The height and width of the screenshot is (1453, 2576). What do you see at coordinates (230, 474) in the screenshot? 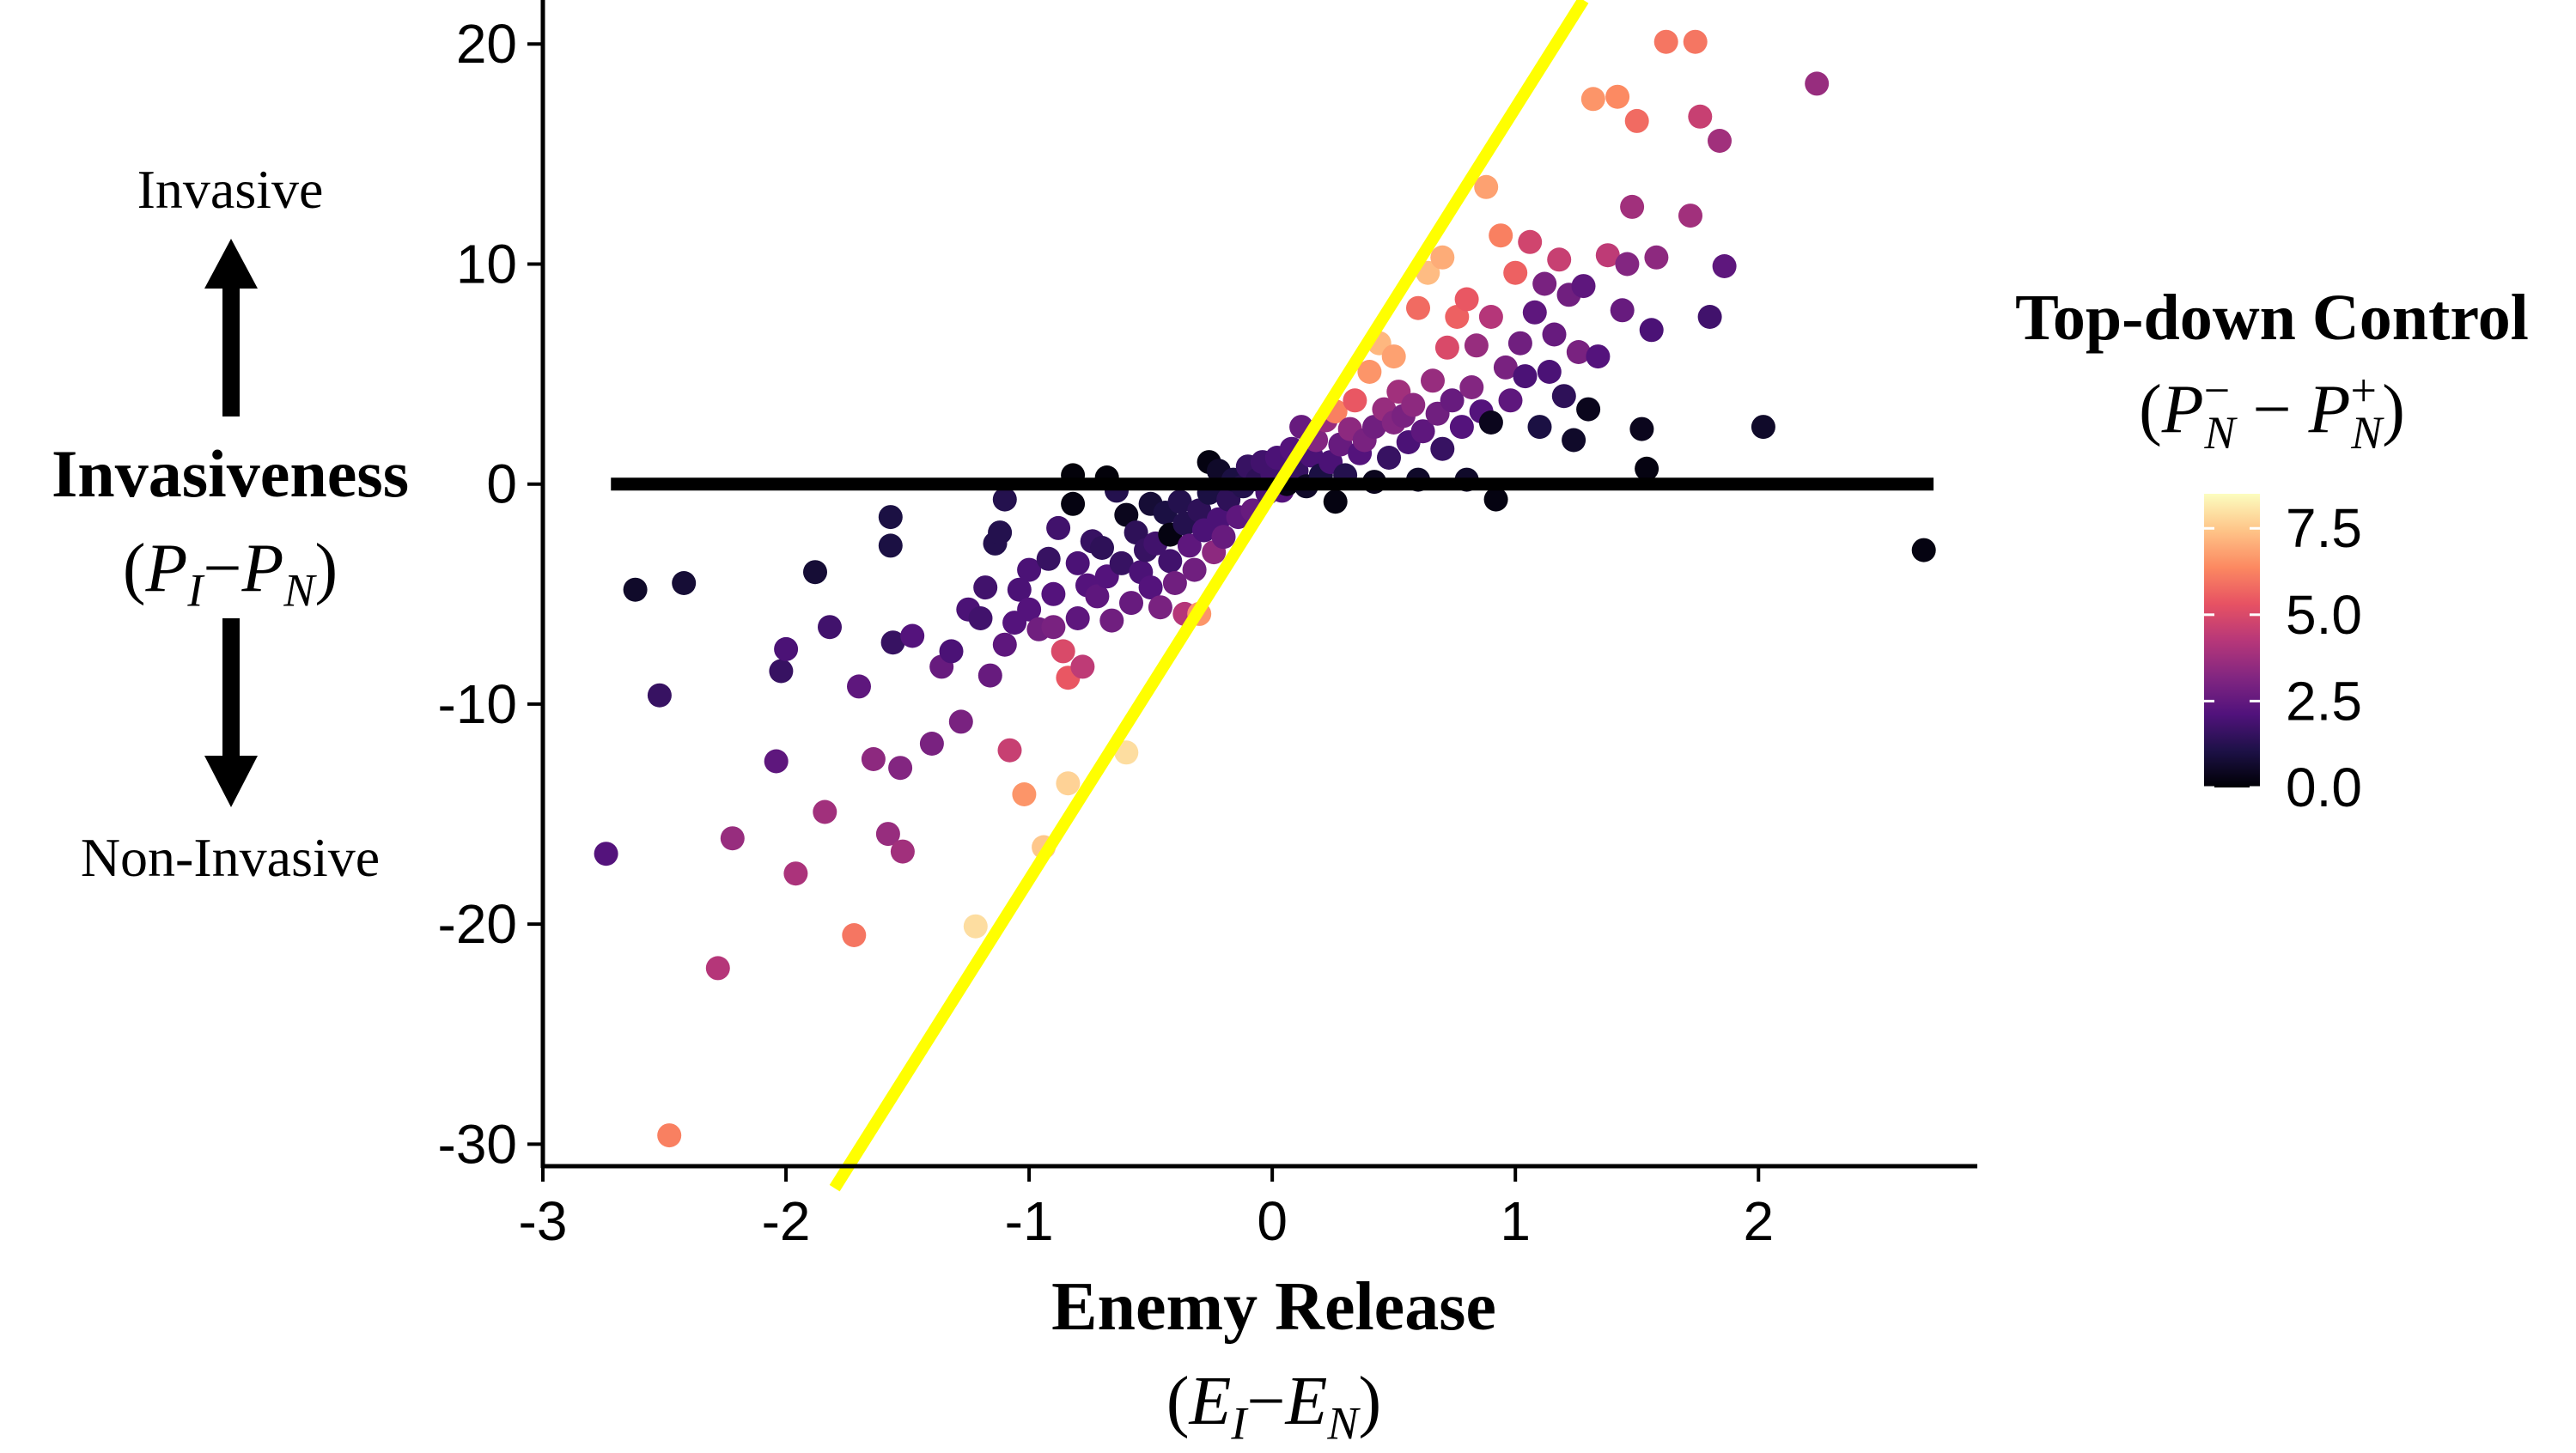
I see `y-axis-title: Invasiveness` at bounding box center [230, 474].